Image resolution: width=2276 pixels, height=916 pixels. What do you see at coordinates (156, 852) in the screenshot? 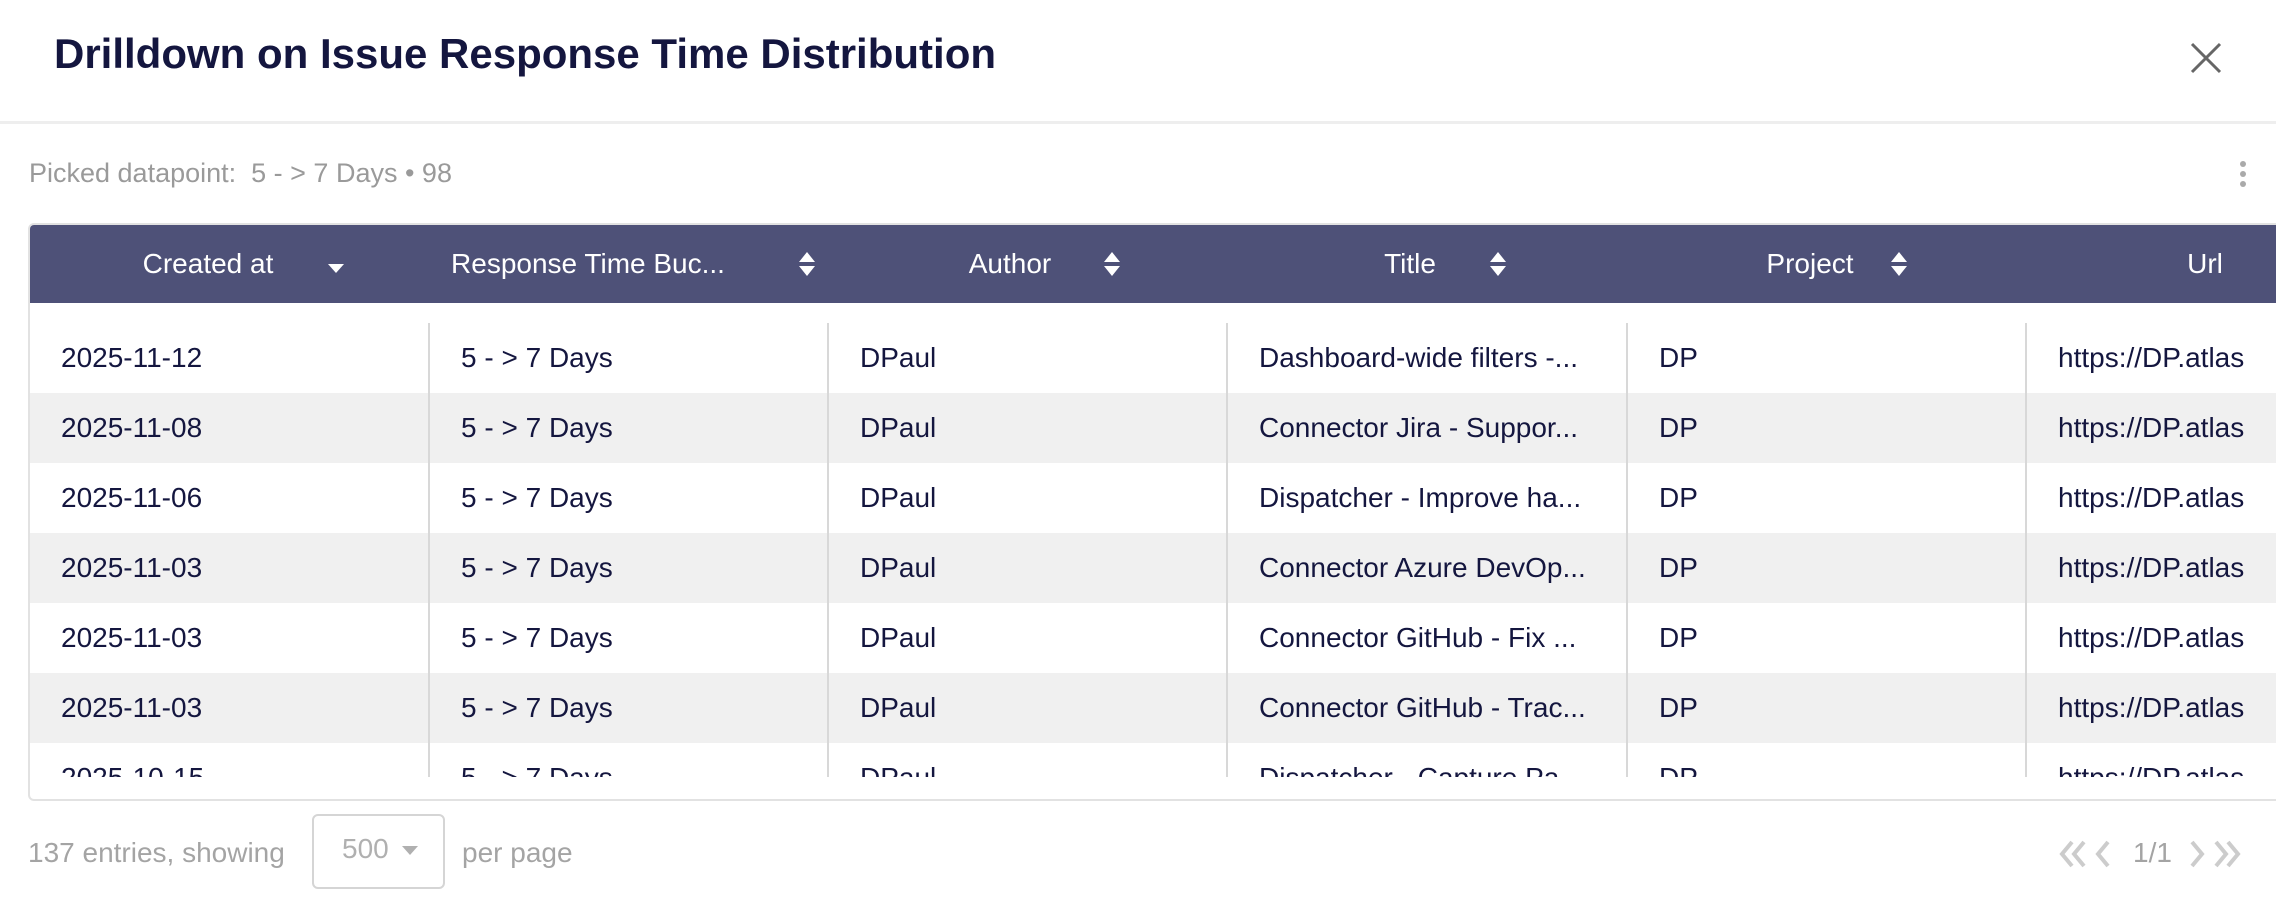
I see `entries-count: 137 entries, showing` at bounding box center [156, 852].